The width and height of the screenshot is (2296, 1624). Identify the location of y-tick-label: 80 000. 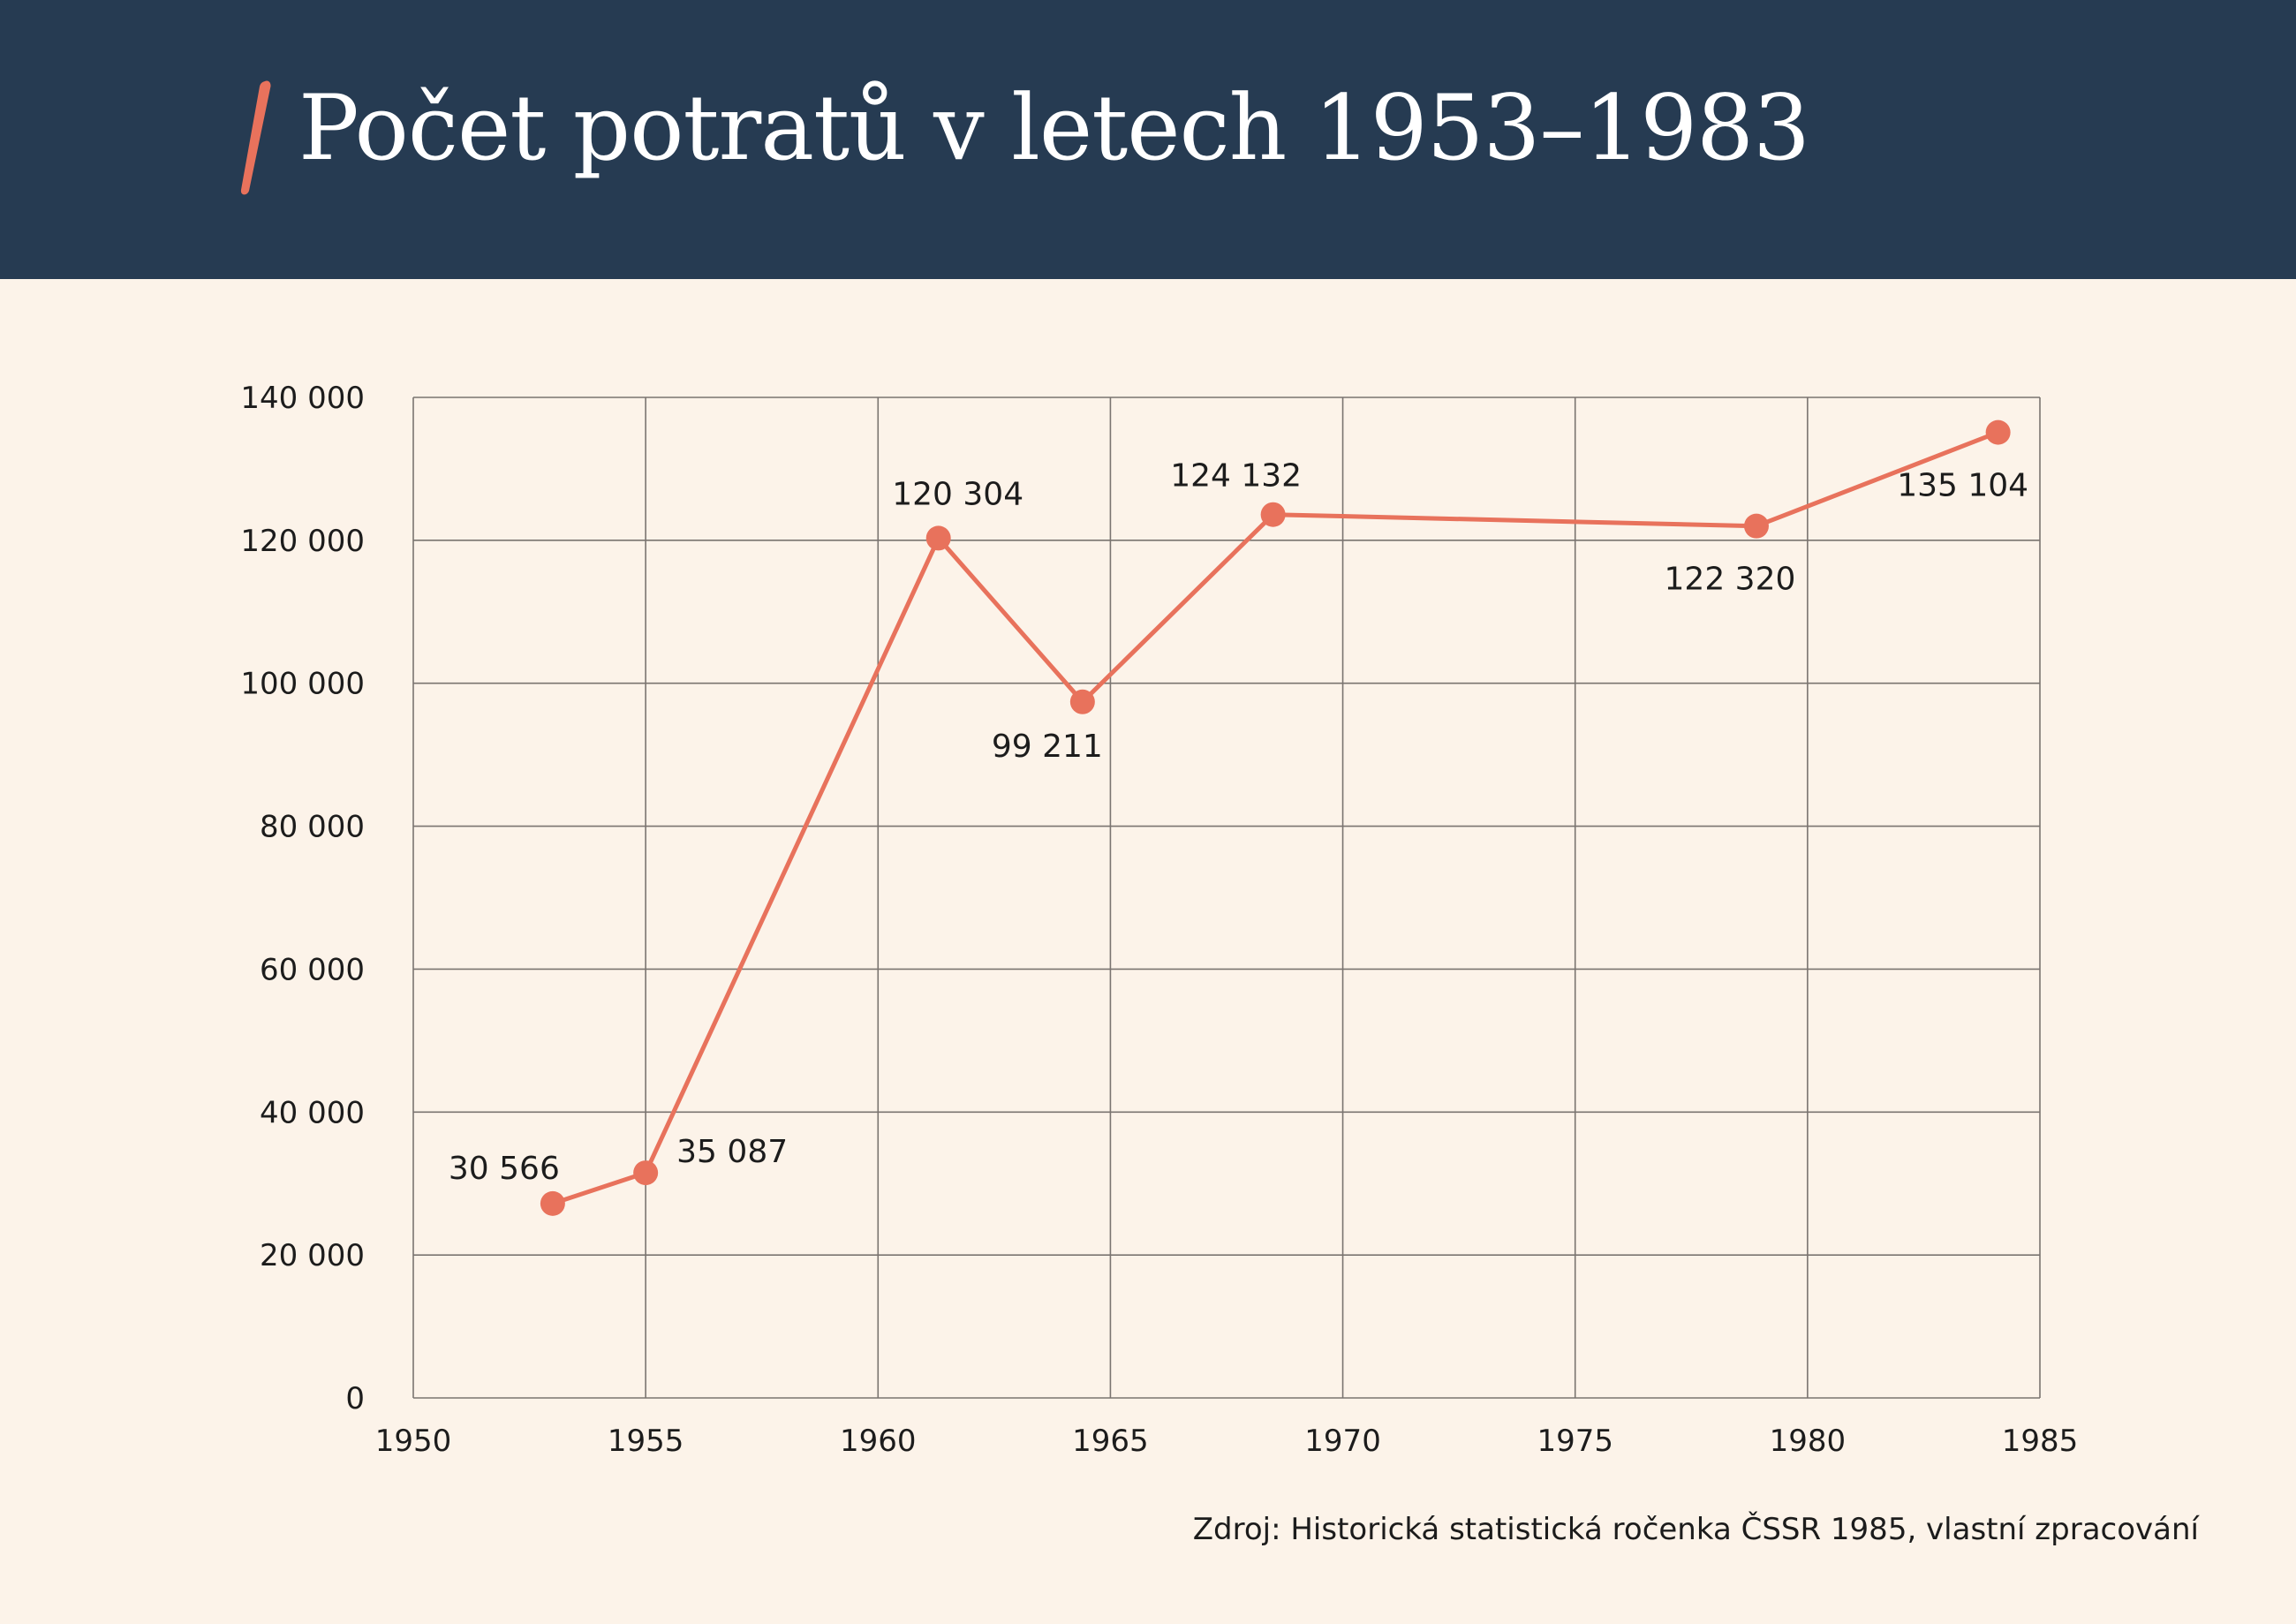
(312, 827).